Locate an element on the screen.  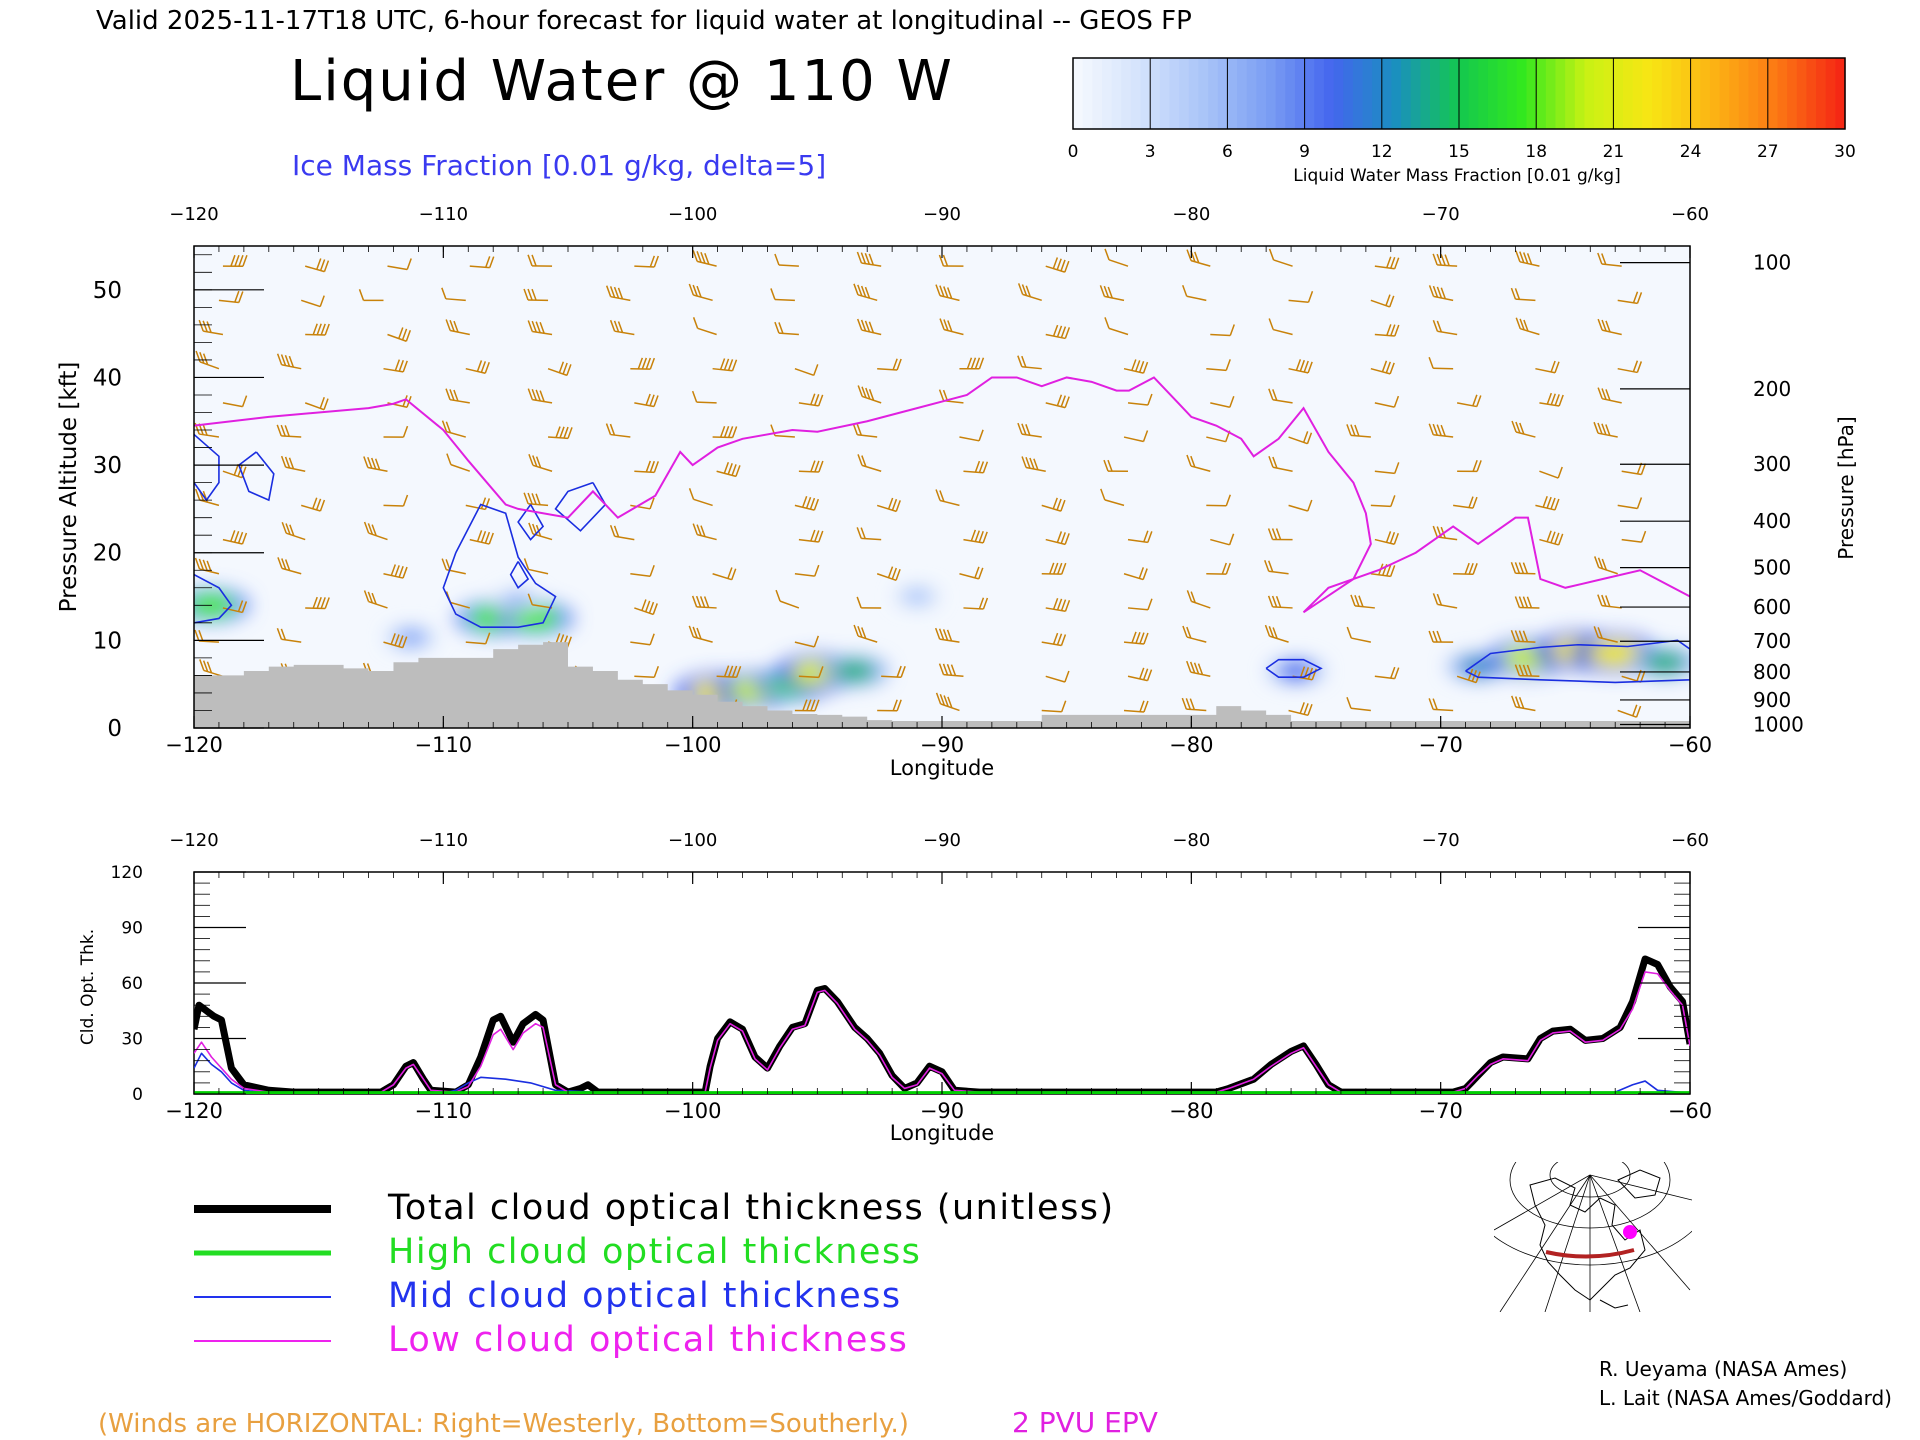
bottom-x-top-tick-label: −110 is located at coordinates (443, 840).